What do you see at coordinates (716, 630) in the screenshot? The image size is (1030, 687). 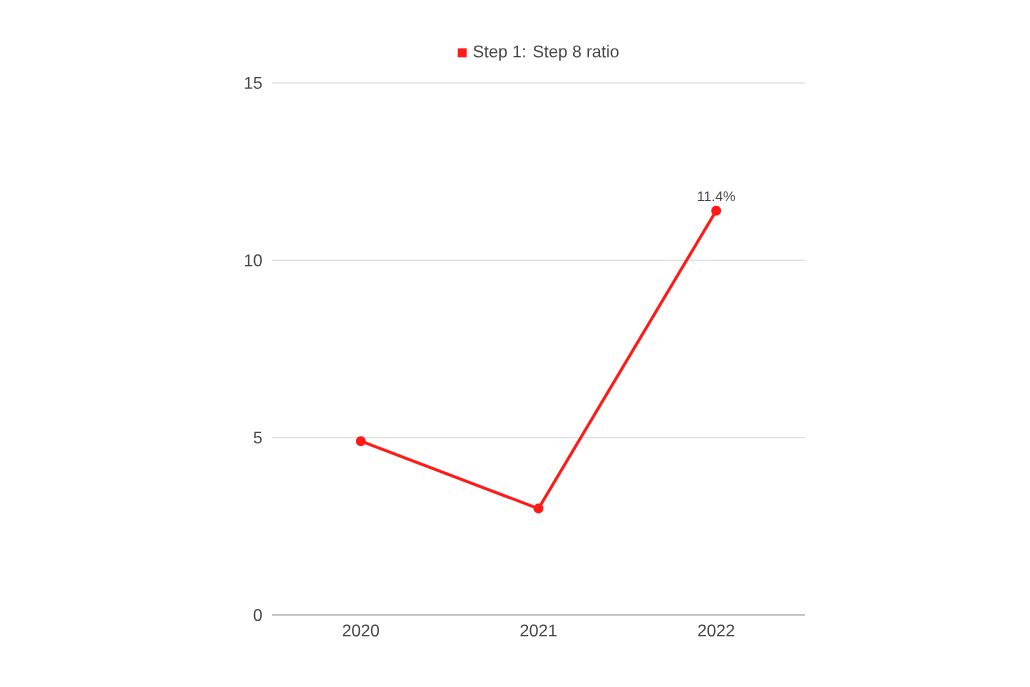 I see `x-tick-label: 2022` at bounding box center [716, 630].